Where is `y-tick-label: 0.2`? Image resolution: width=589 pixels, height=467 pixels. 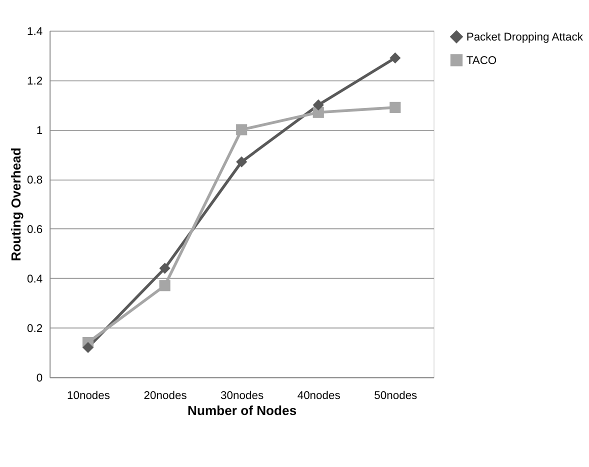
y-tick-label: 0.2 is located at coordinates (34, 328).